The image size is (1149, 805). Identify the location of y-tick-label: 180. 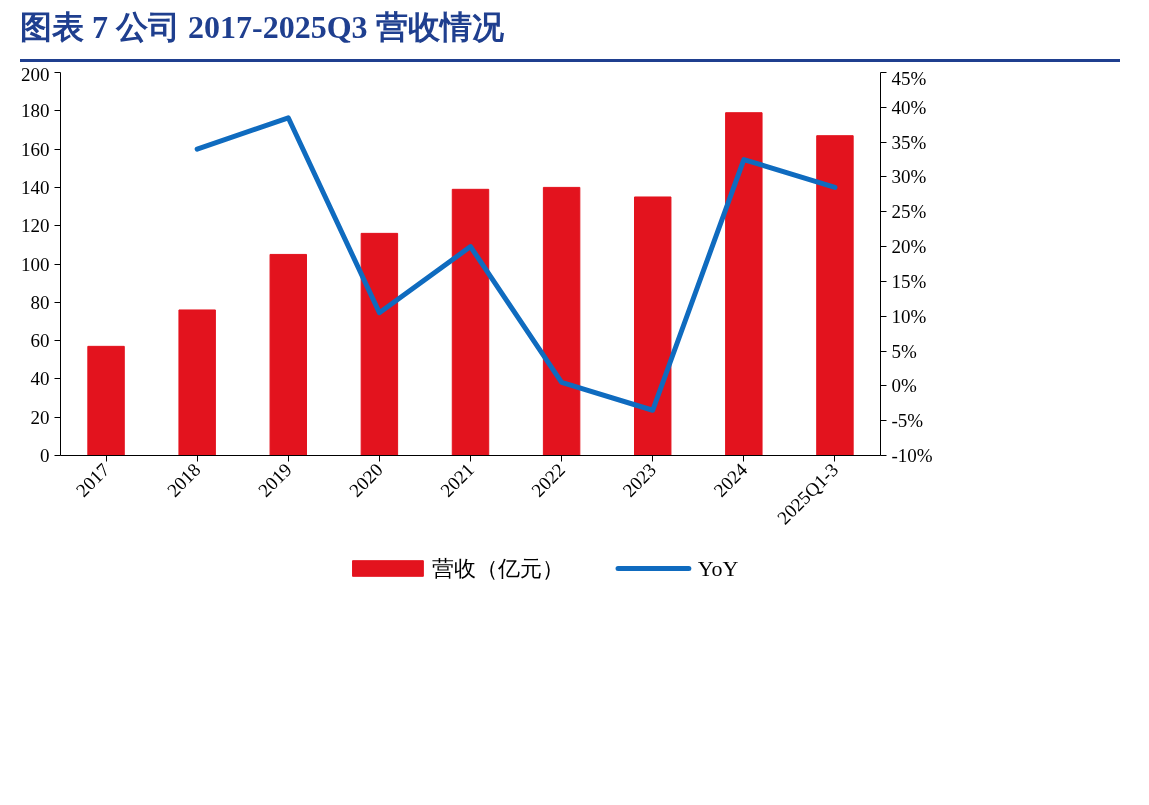
(35, 110).